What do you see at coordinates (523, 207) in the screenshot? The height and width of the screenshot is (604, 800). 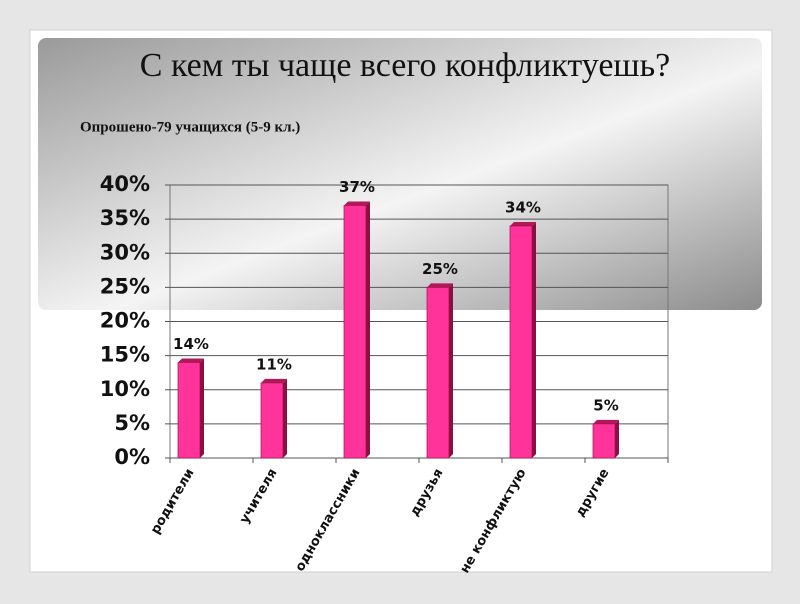 I see `value-label: 34%` at bounding box center [523, 207].